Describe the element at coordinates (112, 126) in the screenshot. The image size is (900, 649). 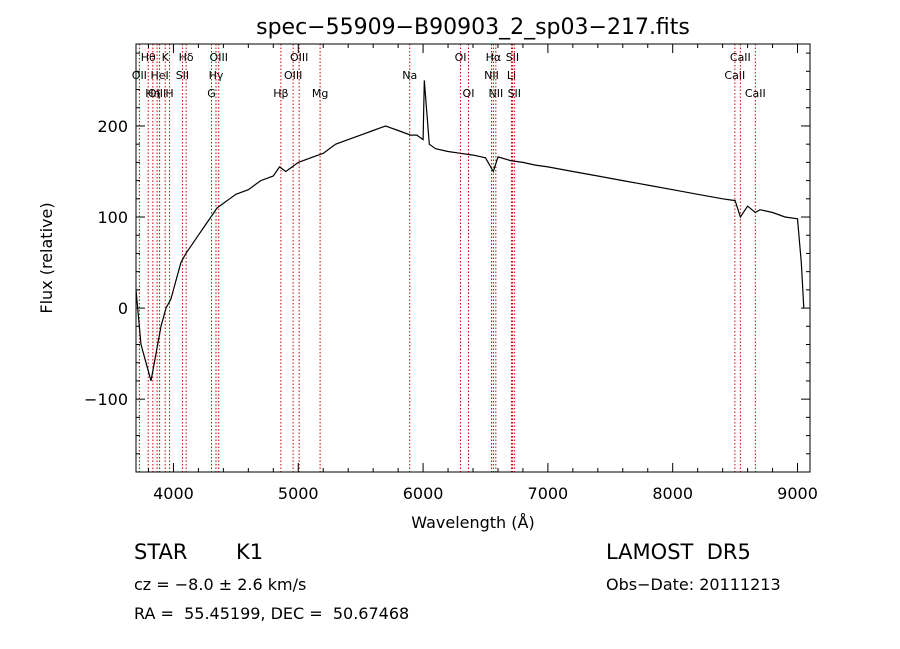
I see `y-tick-label: 200` at that location.